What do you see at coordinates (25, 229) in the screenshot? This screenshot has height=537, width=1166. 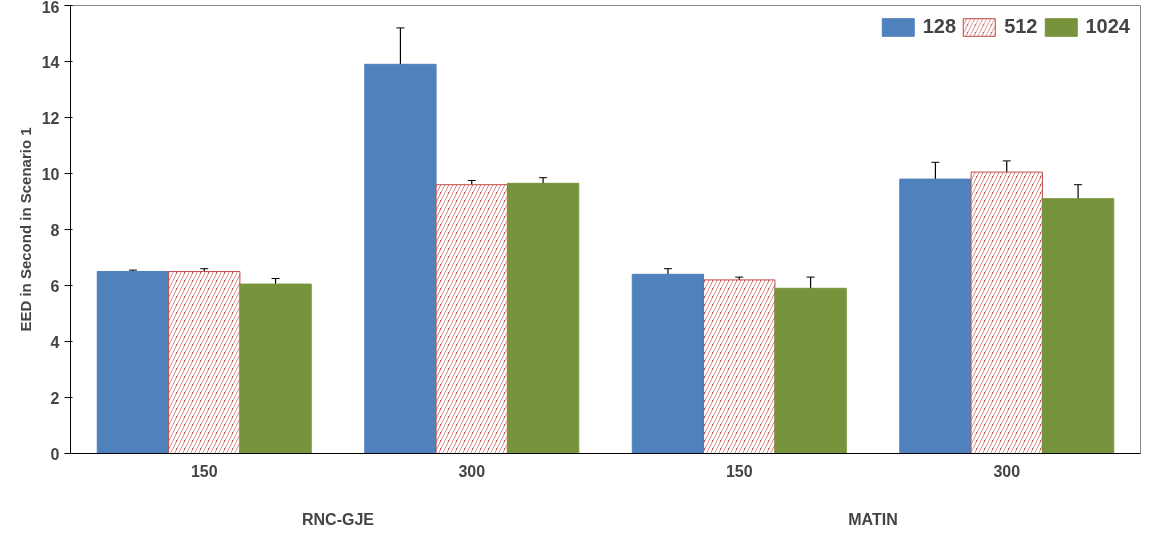 I see `y-axis-title: EED in Second in Scenario 1` at bounding box center [25, 229].